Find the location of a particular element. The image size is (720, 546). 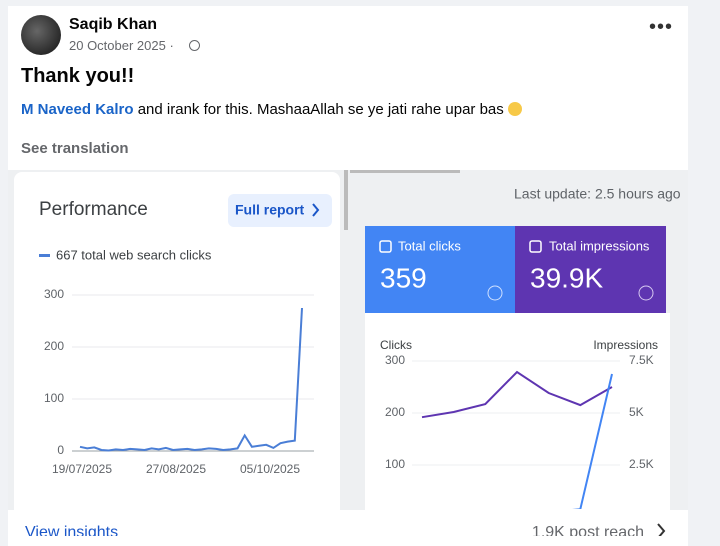

scrollbar-top is located at coordinates (405, 171).